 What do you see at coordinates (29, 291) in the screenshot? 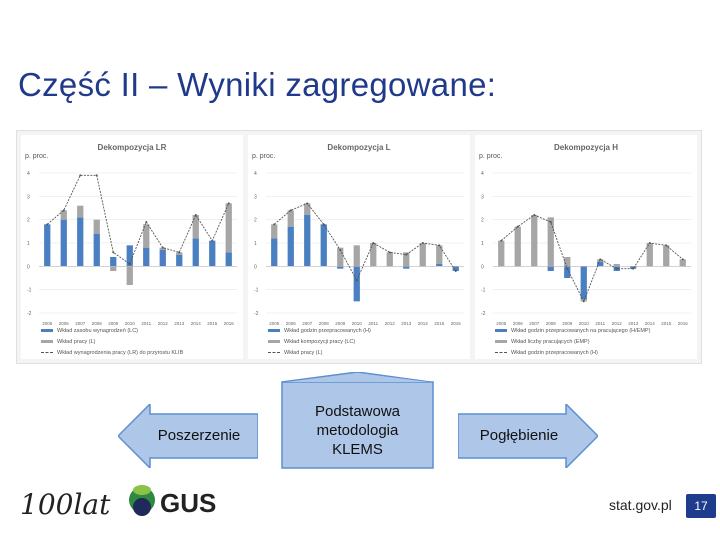
I see `y-tick-label: -1` at bounding box center [29, 291].